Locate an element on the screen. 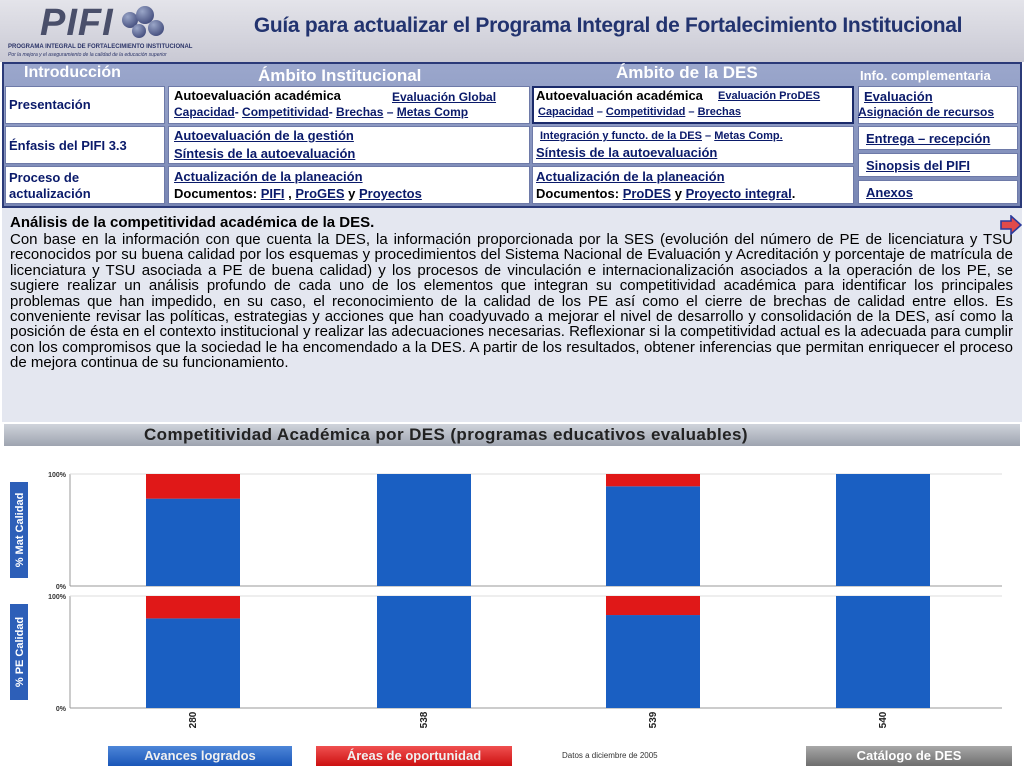 The width and height of the screenshot is (1024, 768). nav-cell-inst-autoevaluacion is located at coordinates (349, 105).